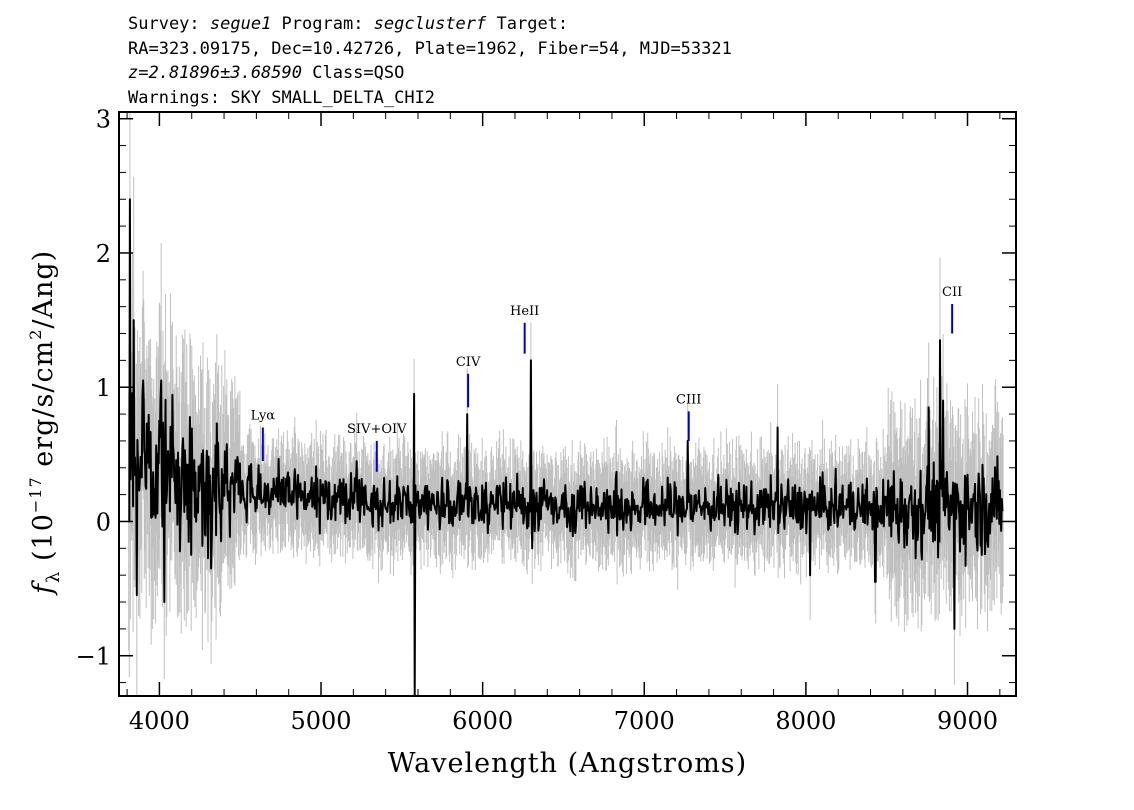 The image size is (1134, 810). What do you see at coordinates (240, 24) in the screenshot?
I see `survey-value: segue1` at bounding box center [240, 24].